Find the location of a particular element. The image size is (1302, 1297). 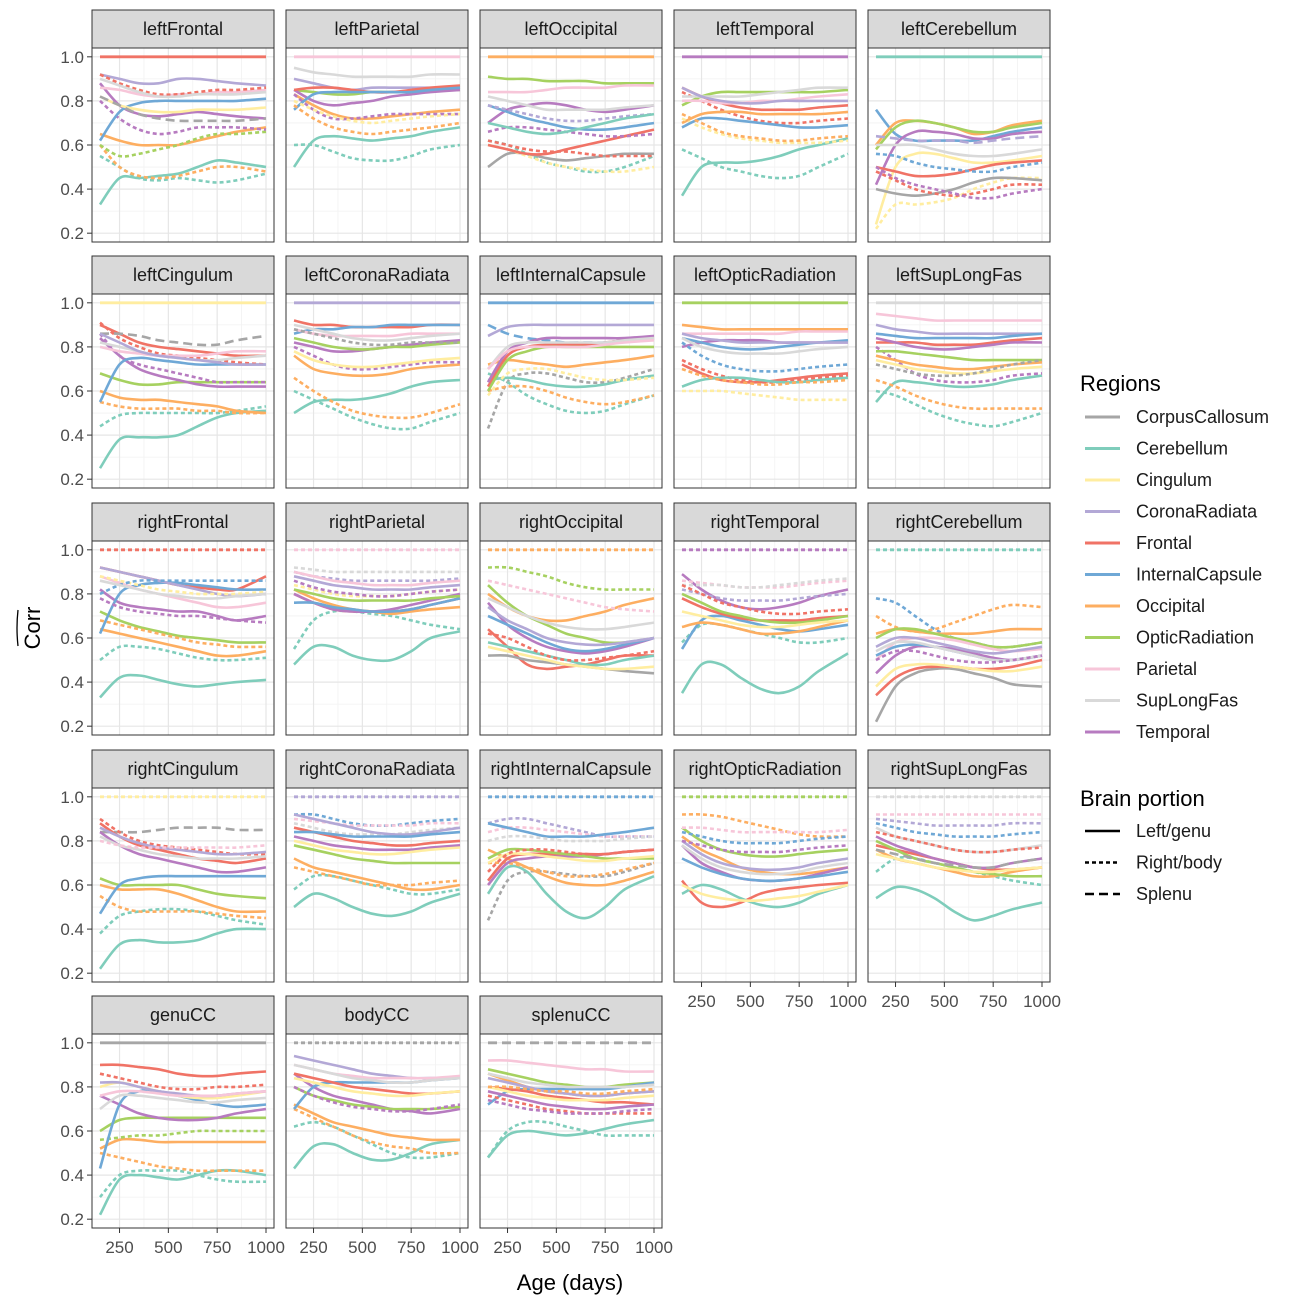

facet-panel: leftInternalCapsule is located at coordinates (571, 372).